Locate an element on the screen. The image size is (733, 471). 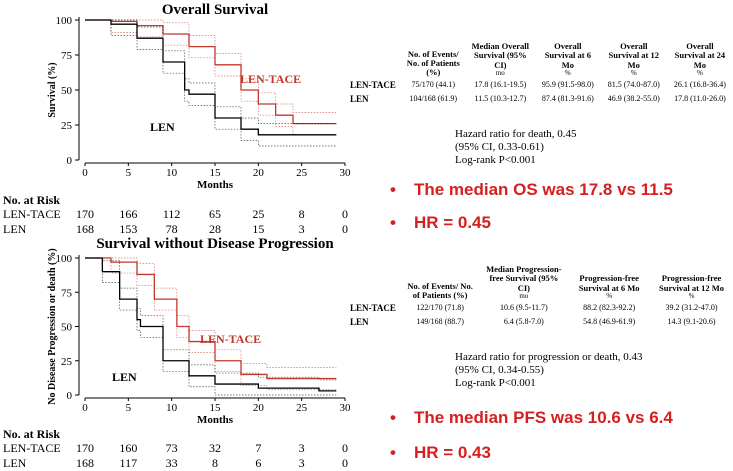
key-finding-bullet: • HR = 0.43 is located at coordinates (440, 453).